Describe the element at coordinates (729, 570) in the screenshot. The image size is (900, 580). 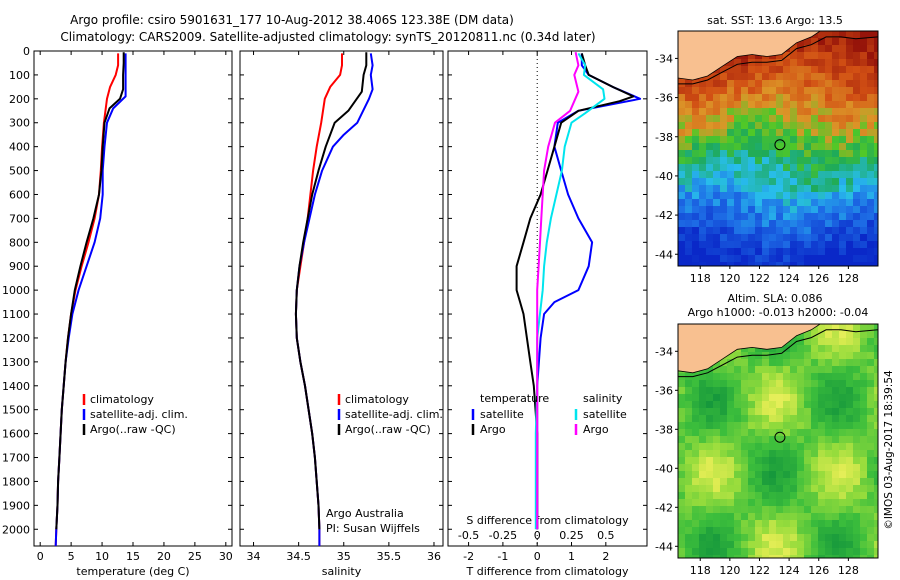
I see `x-tick-label: 120` at that location.